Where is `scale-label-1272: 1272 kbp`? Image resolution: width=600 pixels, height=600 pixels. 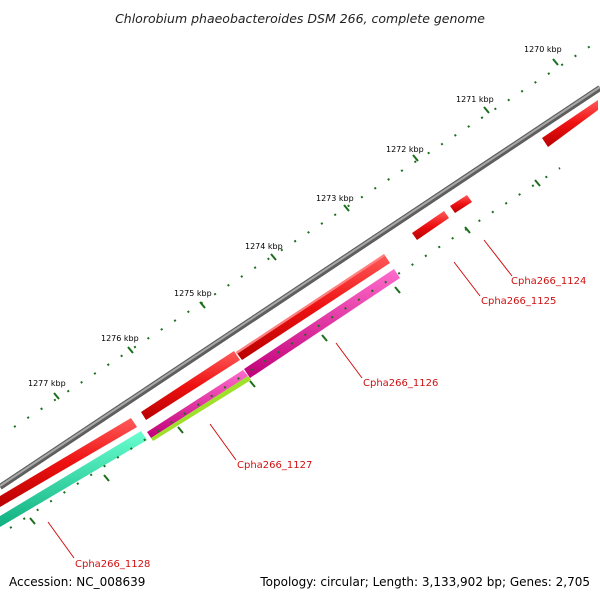
scale-label-1272: 1272 kbp is located at coordinates (405, 149).